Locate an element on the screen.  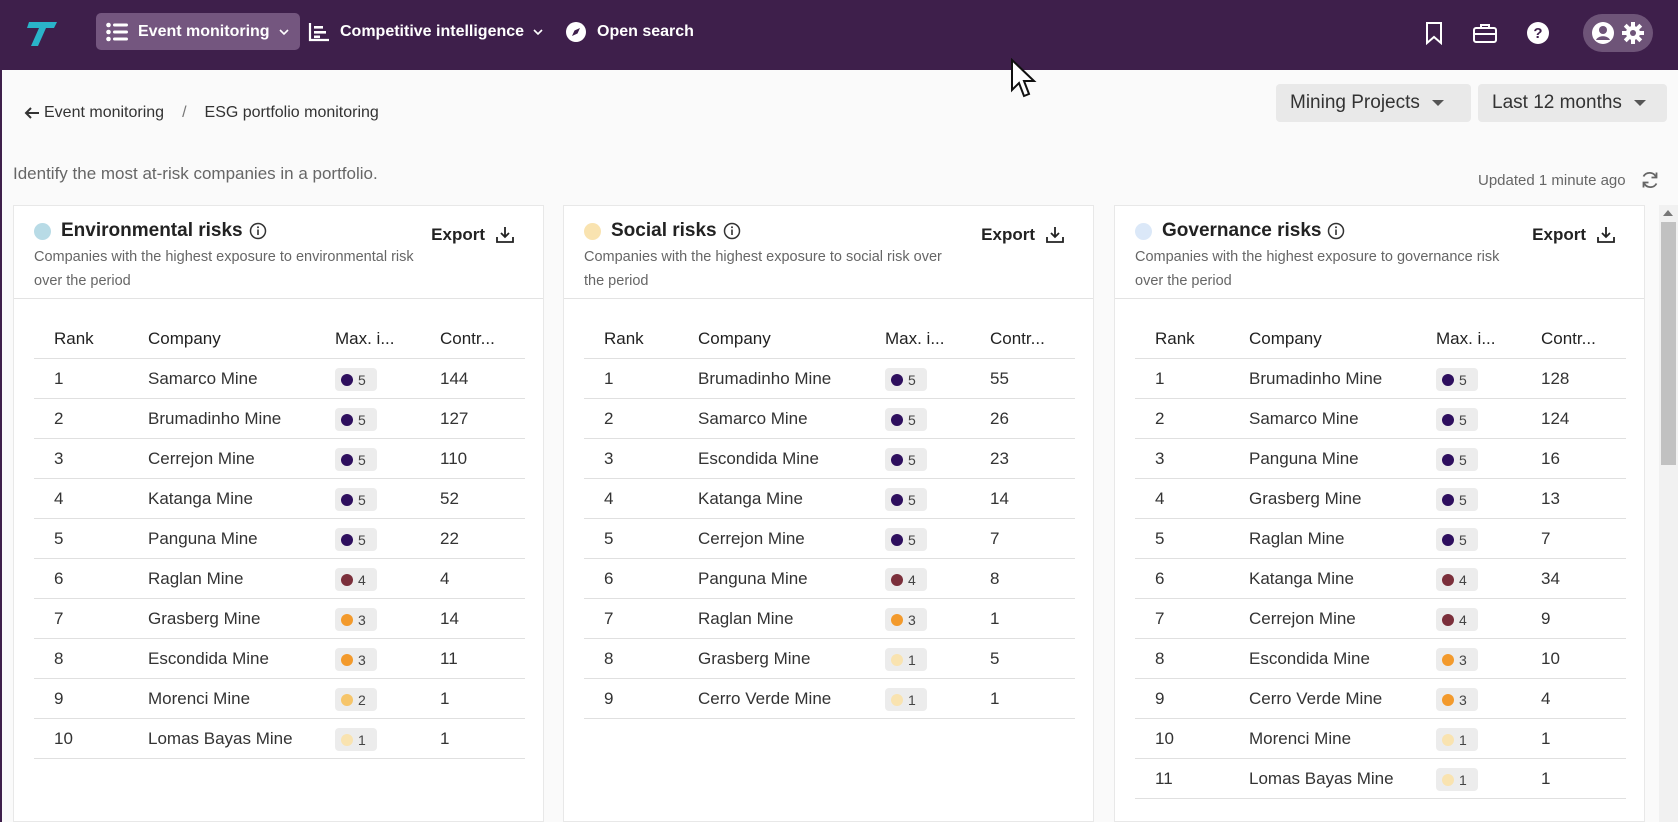
help-icon: ? is located at coordinates (1538, 33).